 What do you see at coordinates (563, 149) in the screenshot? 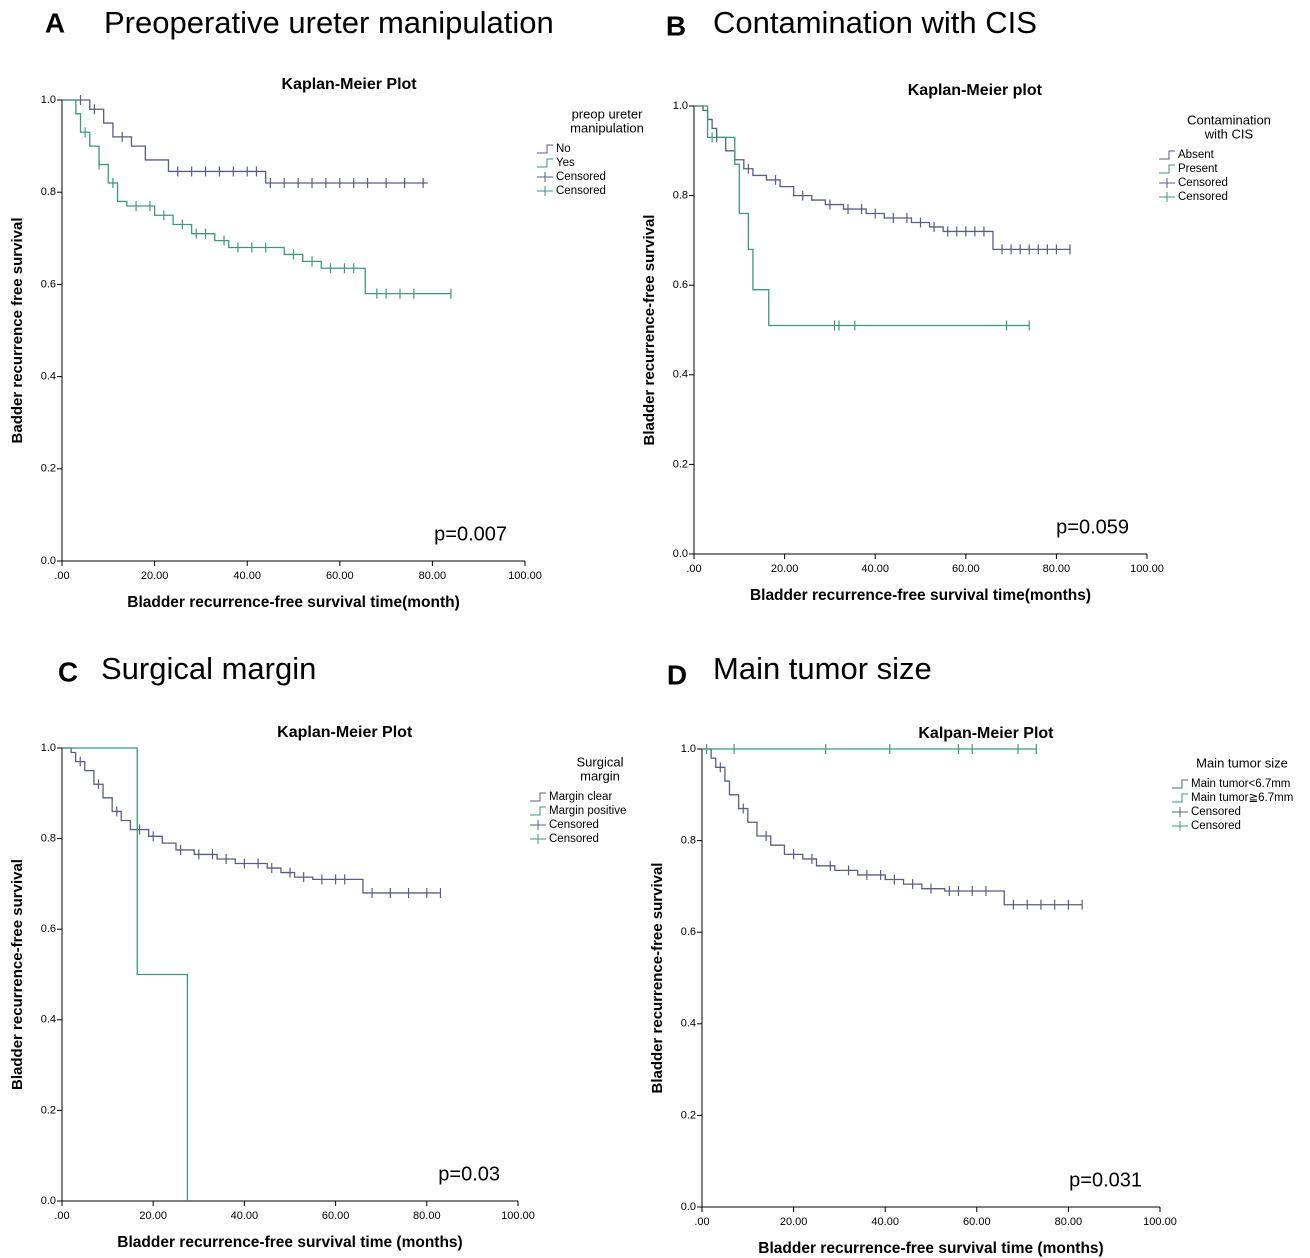
I see `legend-label: No` at bounding box center [563, 149].